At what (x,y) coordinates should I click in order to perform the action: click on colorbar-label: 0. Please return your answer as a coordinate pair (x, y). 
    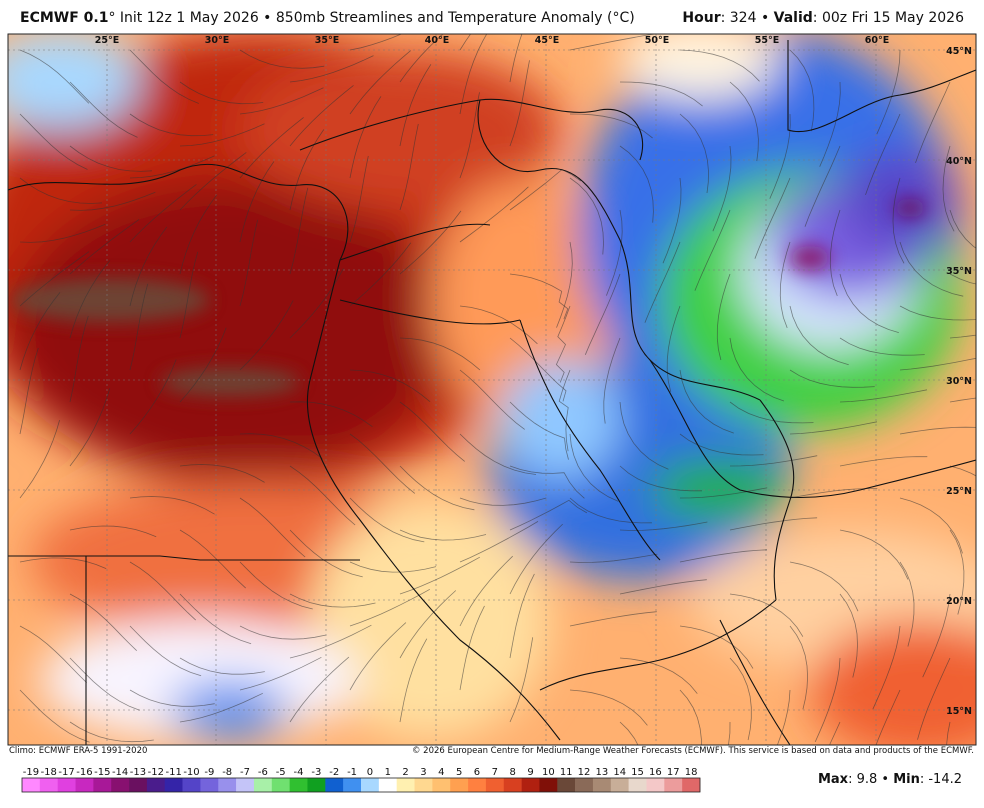
    Looking at the image, I should click on (370, 772).